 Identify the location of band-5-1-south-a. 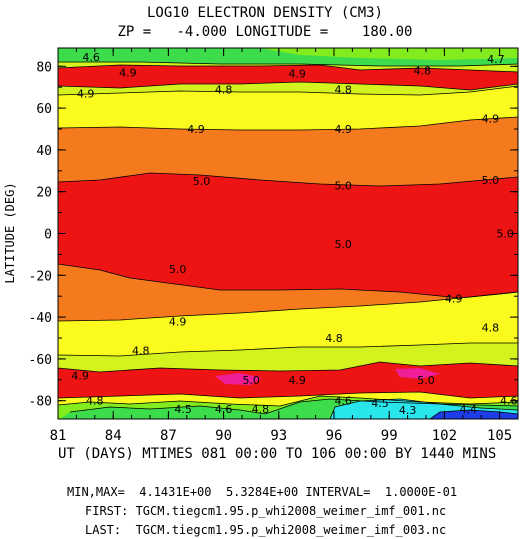
(238, 379).